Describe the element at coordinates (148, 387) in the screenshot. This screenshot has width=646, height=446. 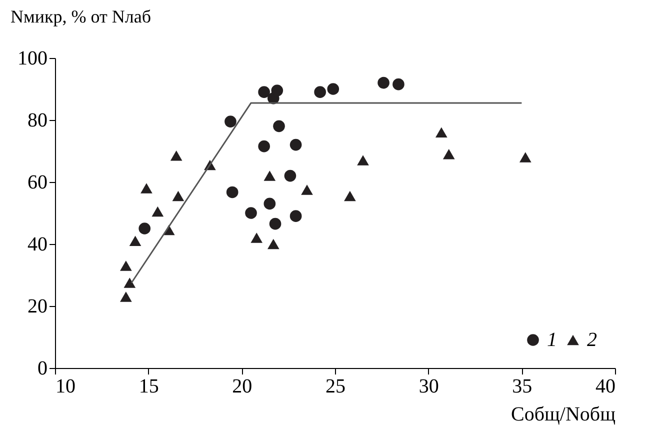
I see `x-tick-label: 15` at that location.